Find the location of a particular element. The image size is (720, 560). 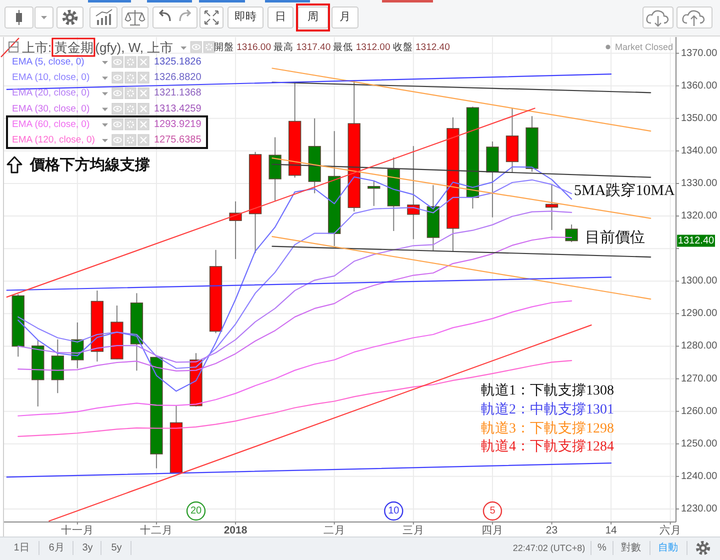

text: EMA (60, close, 0) is located at coordinates (51, 124).